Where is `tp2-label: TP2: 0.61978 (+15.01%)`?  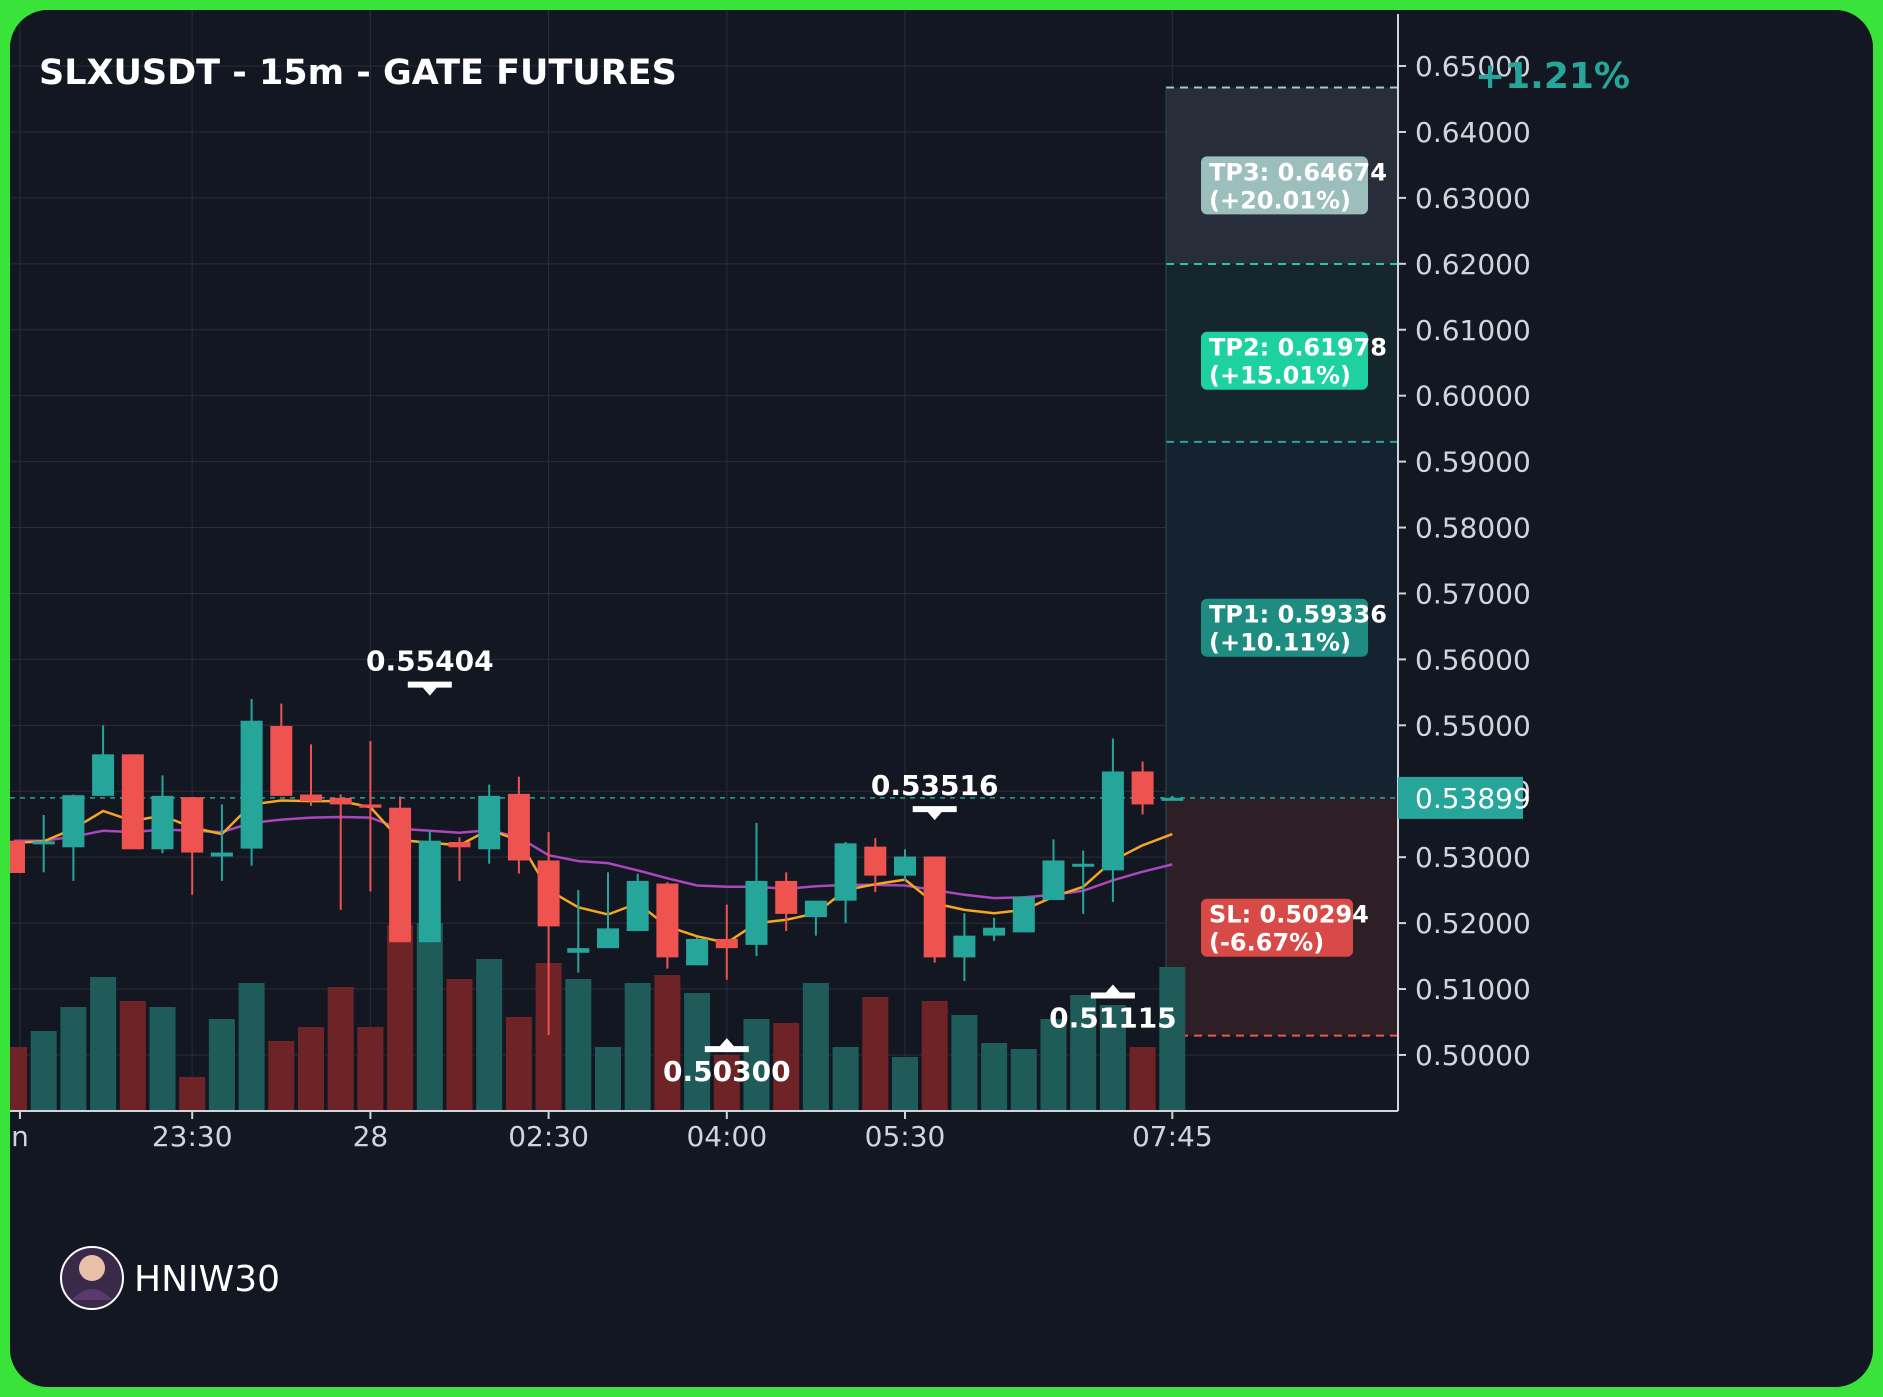
tp2-label: TP2: 0.61978 (+15.01%) is located at coordinates (1294, 360).